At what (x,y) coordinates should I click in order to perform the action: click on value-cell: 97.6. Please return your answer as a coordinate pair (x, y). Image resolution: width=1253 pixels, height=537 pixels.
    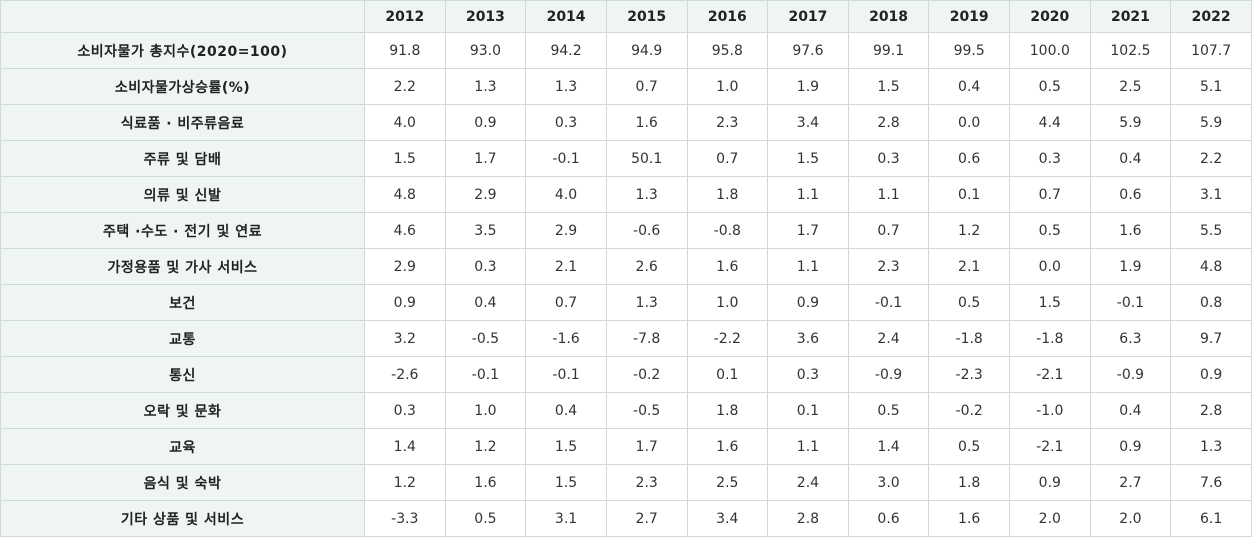
    Looking at the image, I should click on (808, 50).